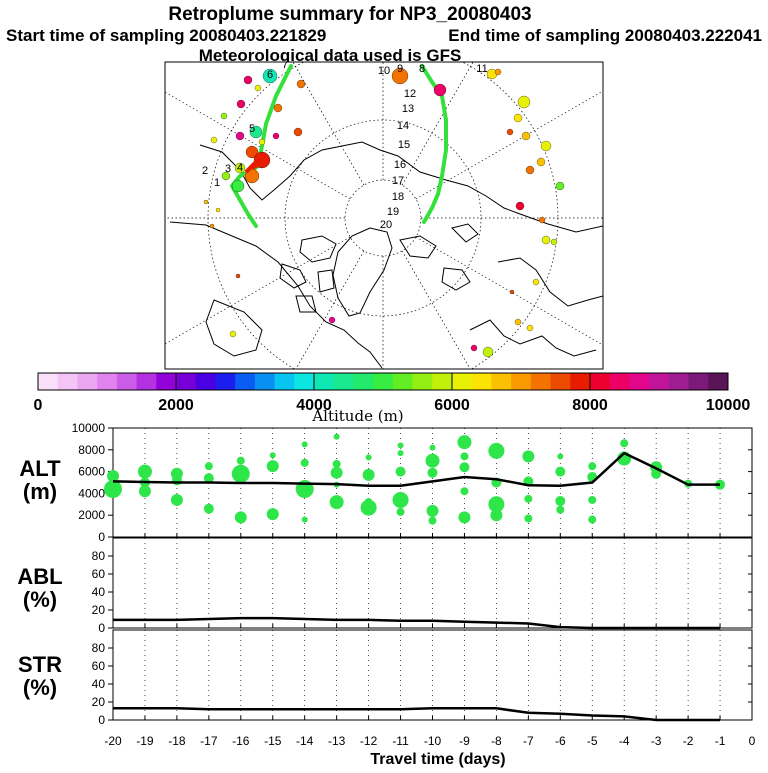 The height and width of the screenshot is (773, 768). I want to click on x-tick-label: -20, so click(113, 741).